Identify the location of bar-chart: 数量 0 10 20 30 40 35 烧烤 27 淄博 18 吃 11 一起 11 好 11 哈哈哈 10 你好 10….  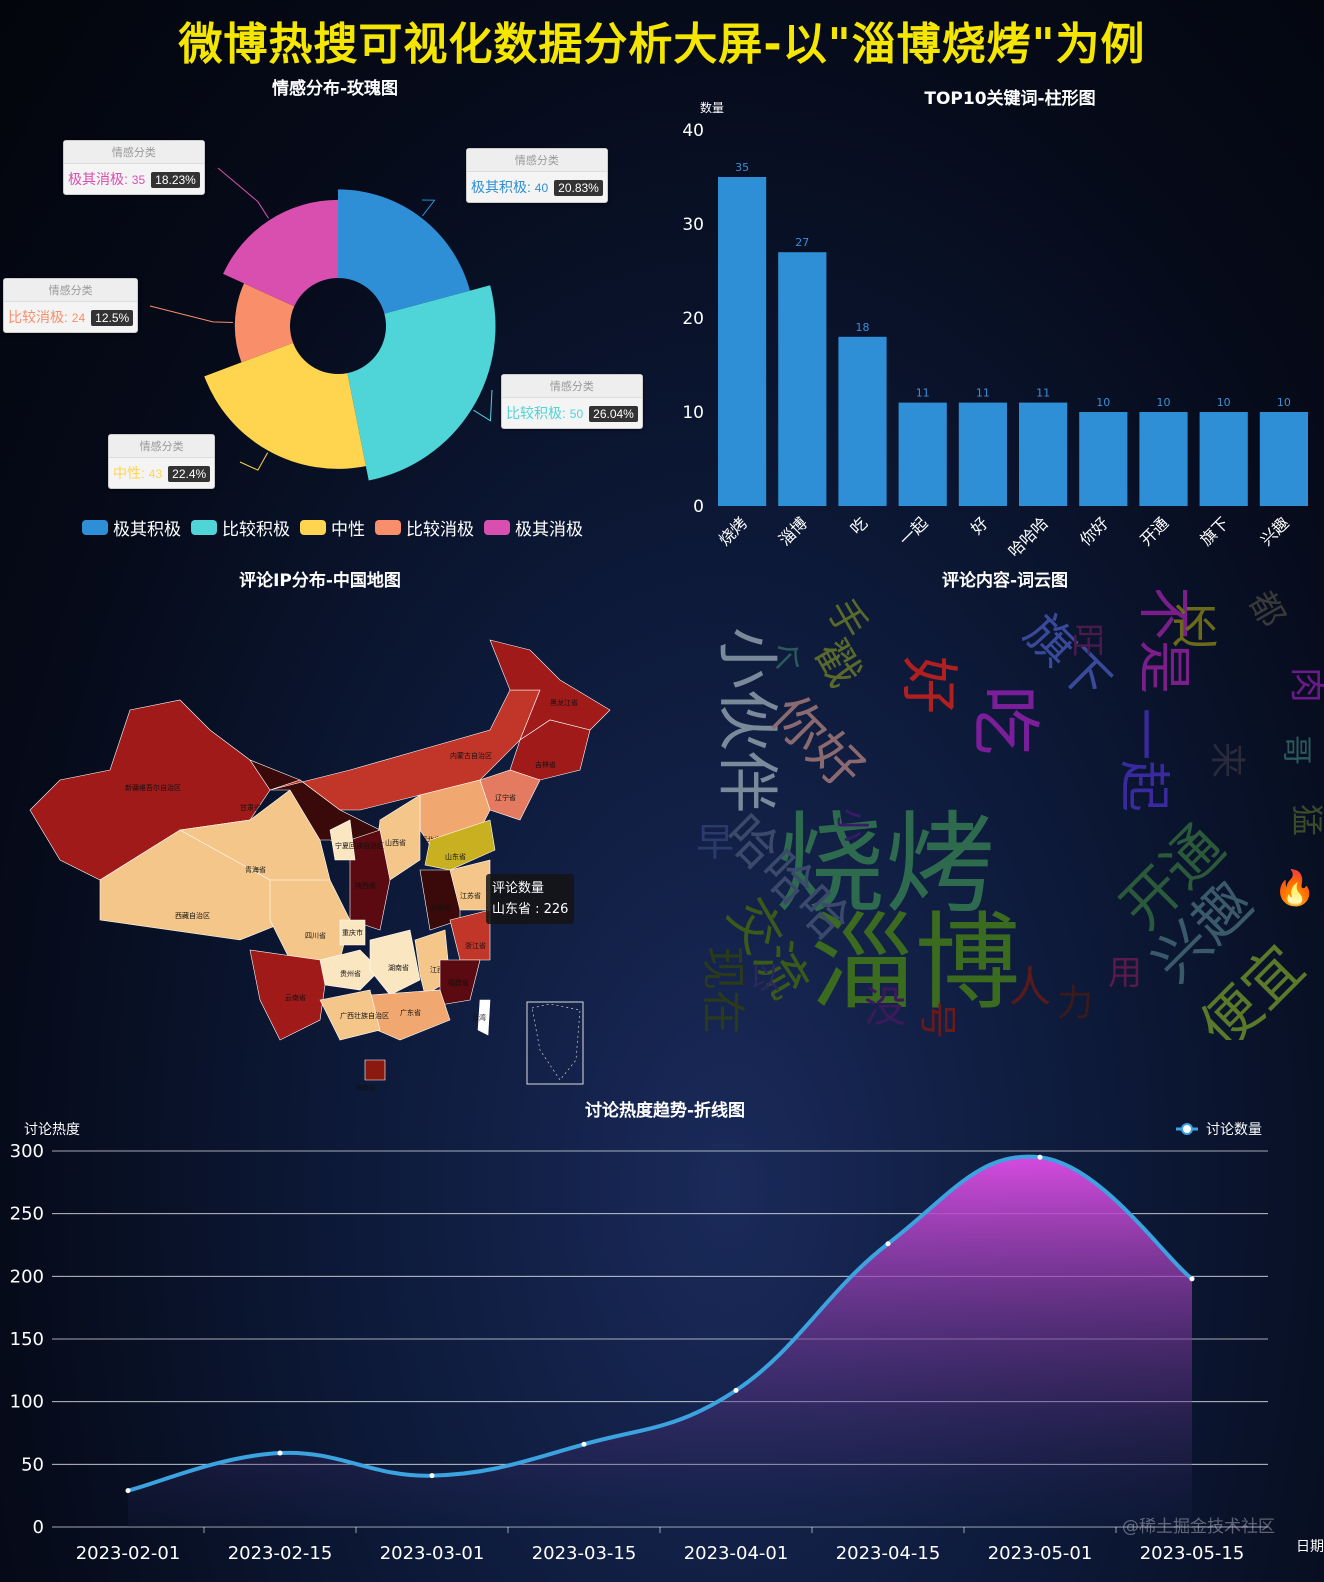
(995, 330).